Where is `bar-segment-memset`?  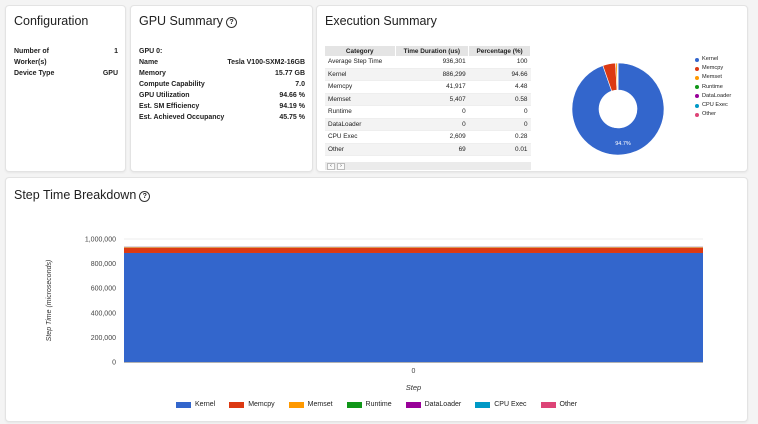
bar-segment-memset is located at coordinates (413, 247).